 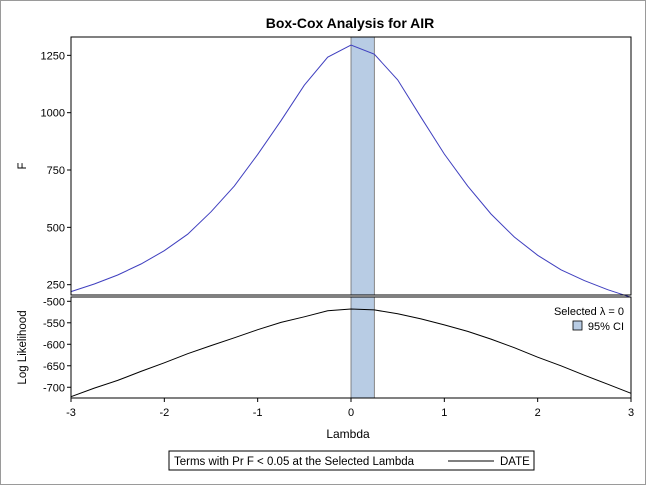 What do you see at coordinates (631, 413) in the screenshot?
I see `x-tick-label-6: 3` at bounding box center [631, 413].